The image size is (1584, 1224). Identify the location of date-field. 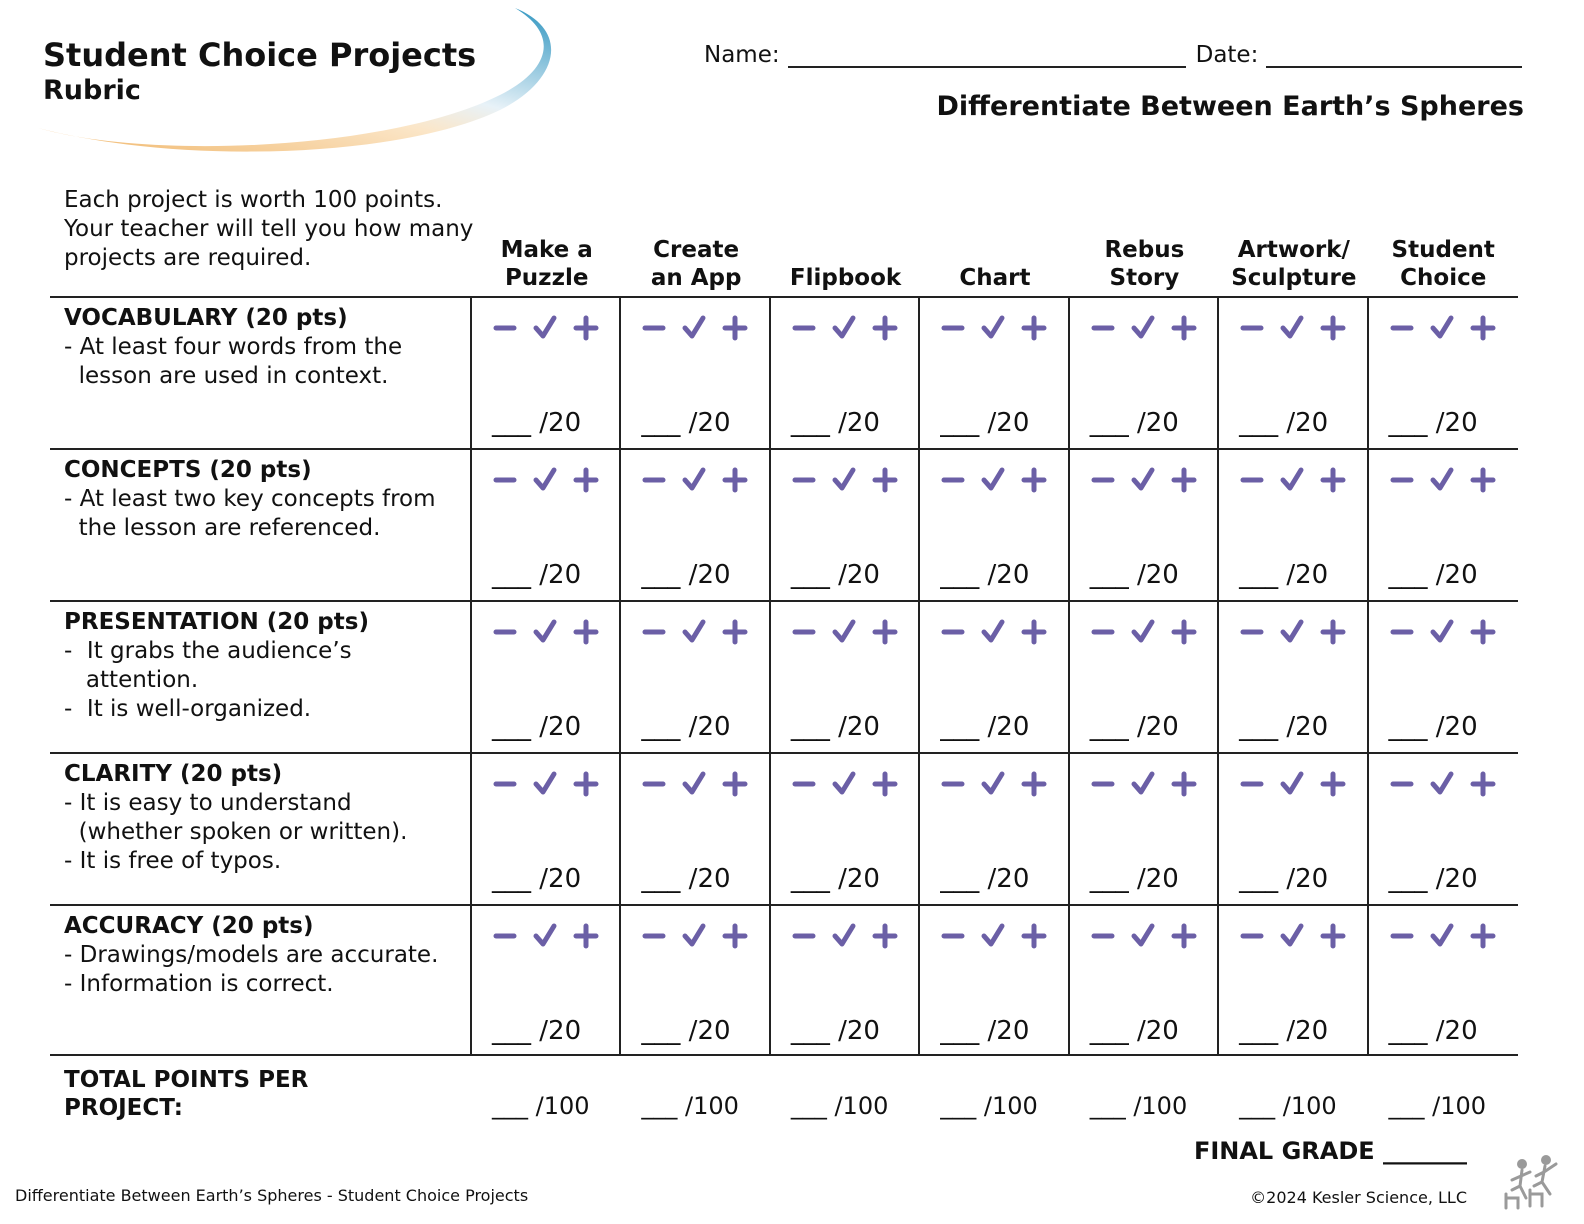
(1394, 55).